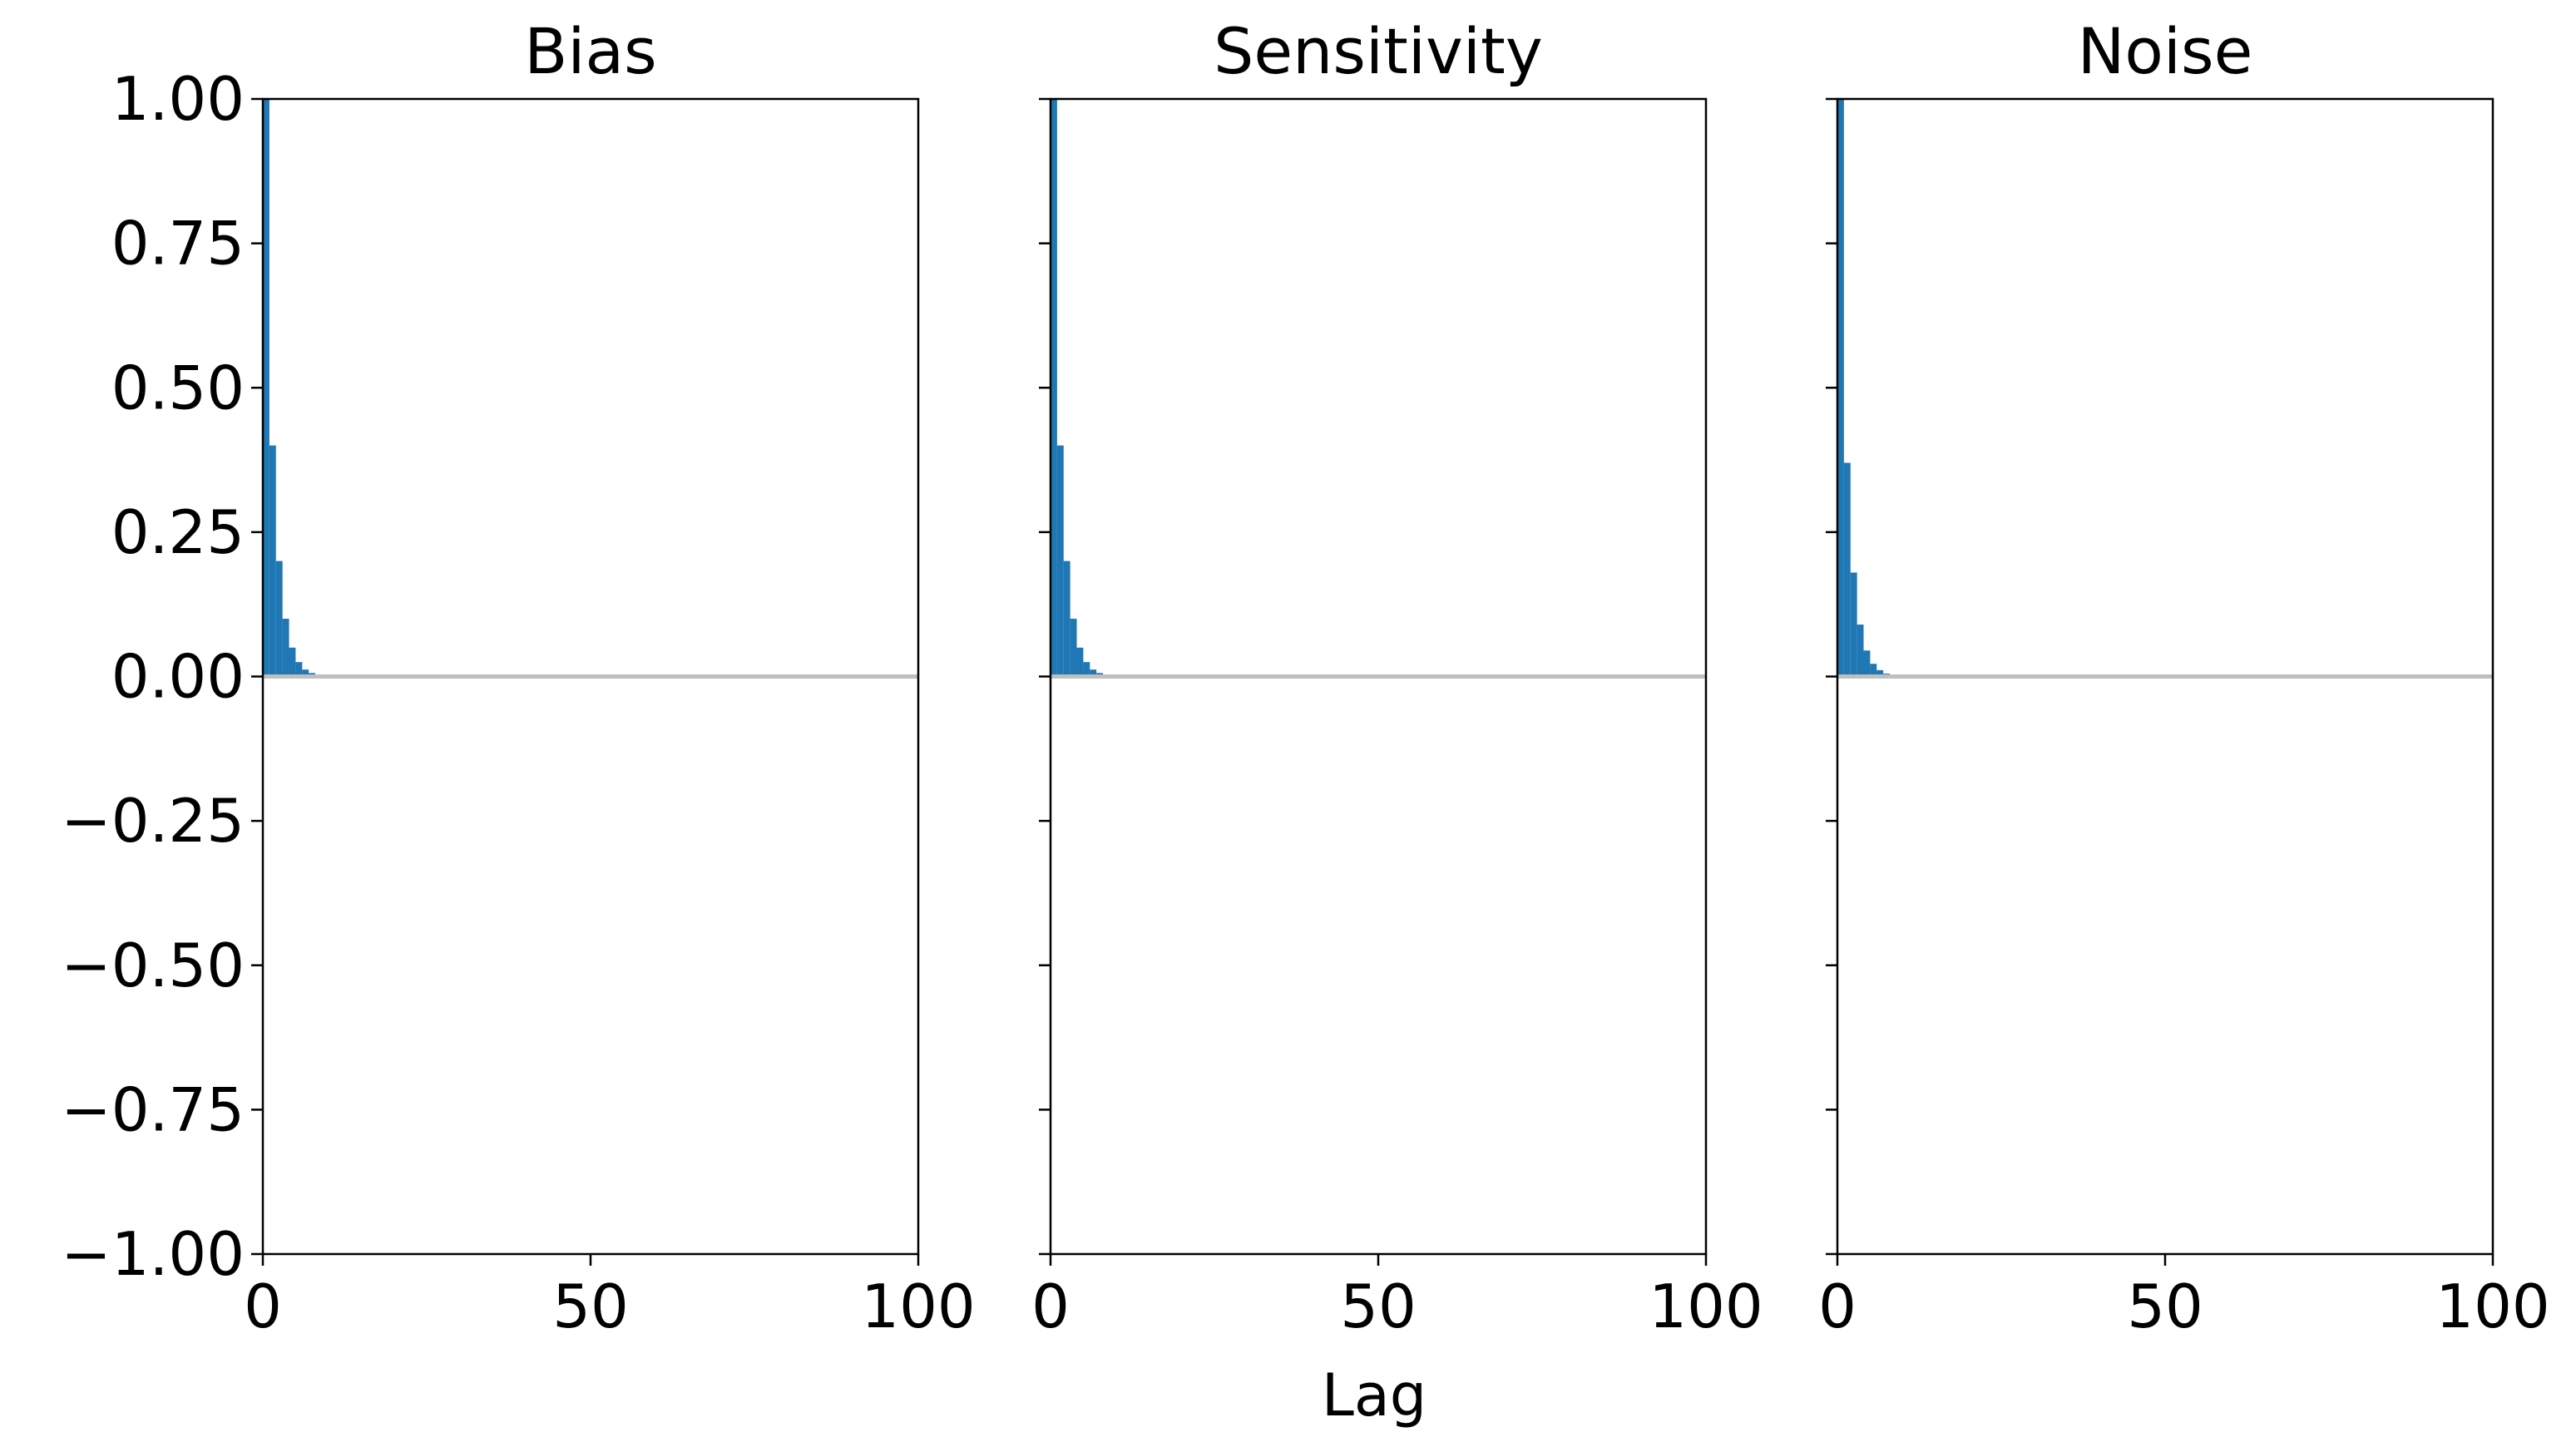 This screenshot has width=2576, height=1442. I want to click on panel-title: Bias, so click(590, 51).